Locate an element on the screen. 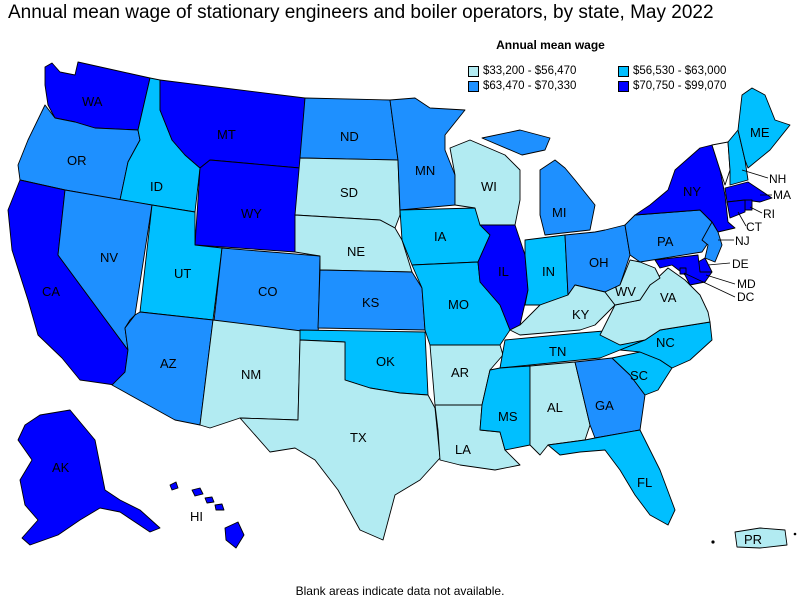 The height and width of the screenshot is (600, 800). state-vt is located at coordinates (721, 163).